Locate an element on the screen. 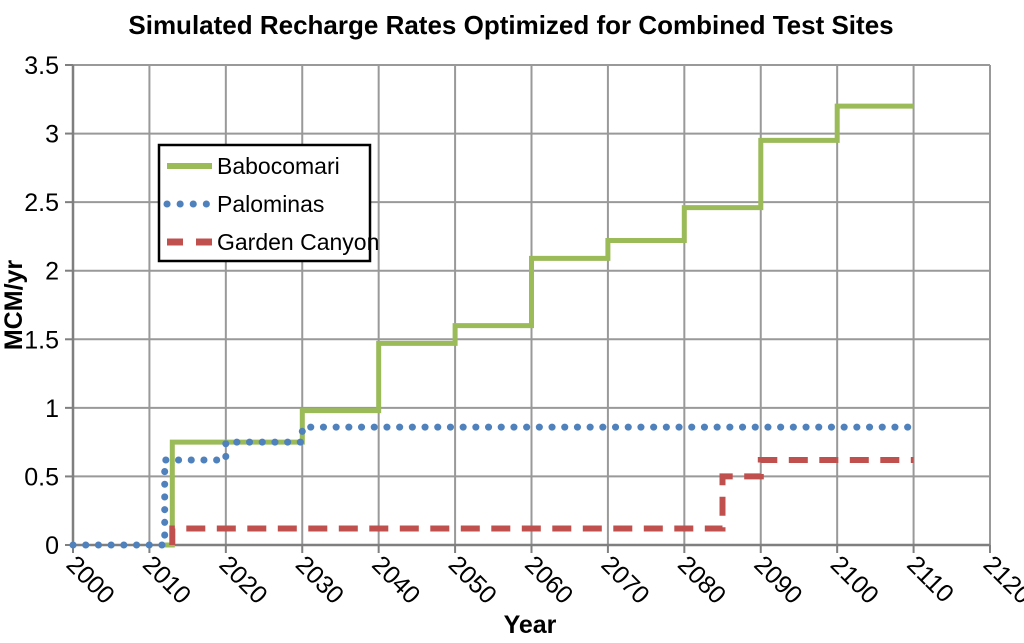 The image size is (1024, 643). x-tick-label: 2050 is located at coordinates (472, 579).